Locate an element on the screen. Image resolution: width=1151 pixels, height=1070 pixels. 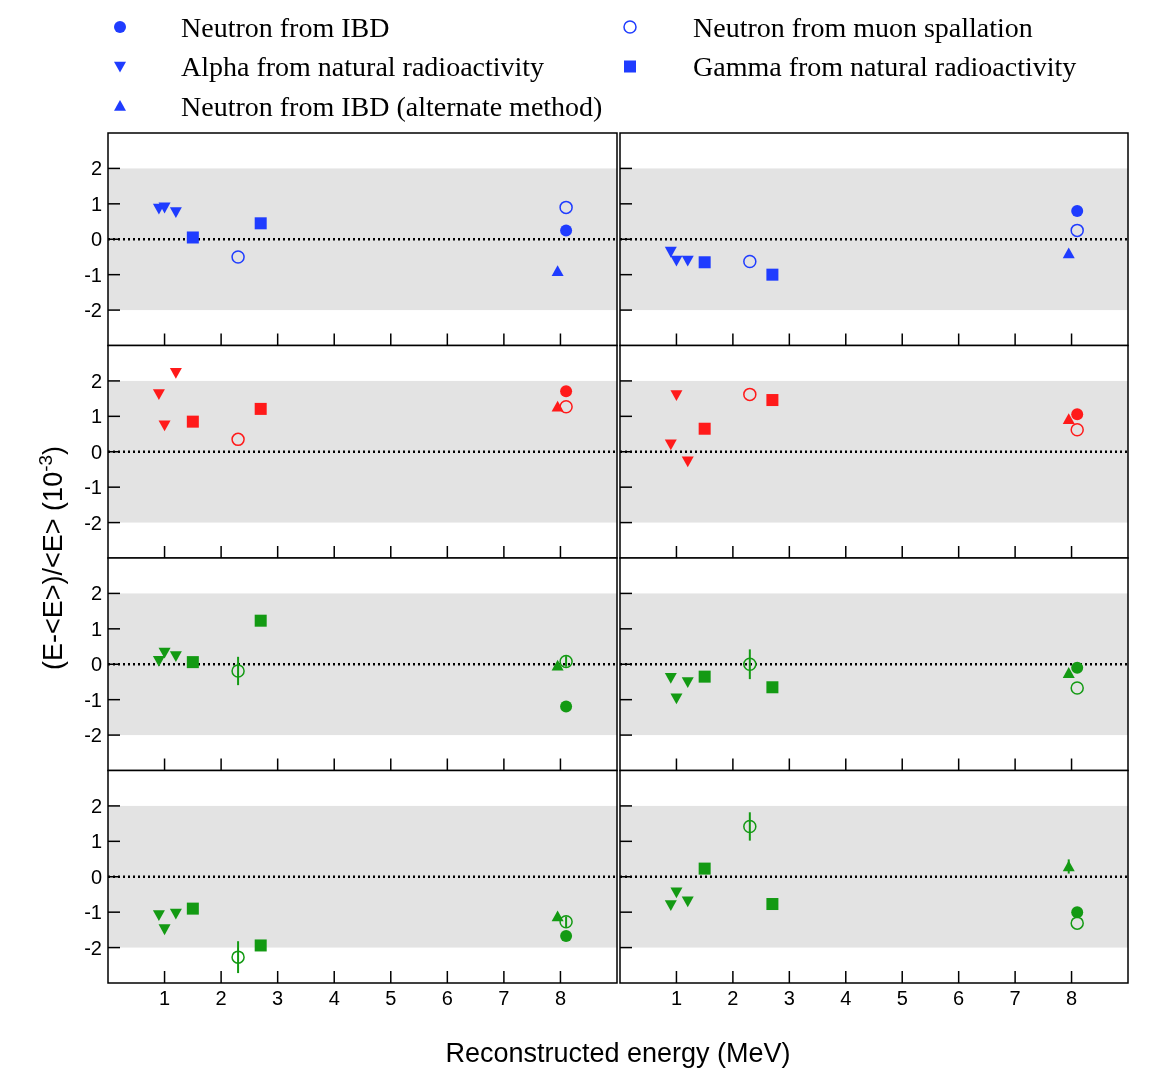
legend-label: Neutron from IBD (alternate method) is located at coordinates (392, 106).